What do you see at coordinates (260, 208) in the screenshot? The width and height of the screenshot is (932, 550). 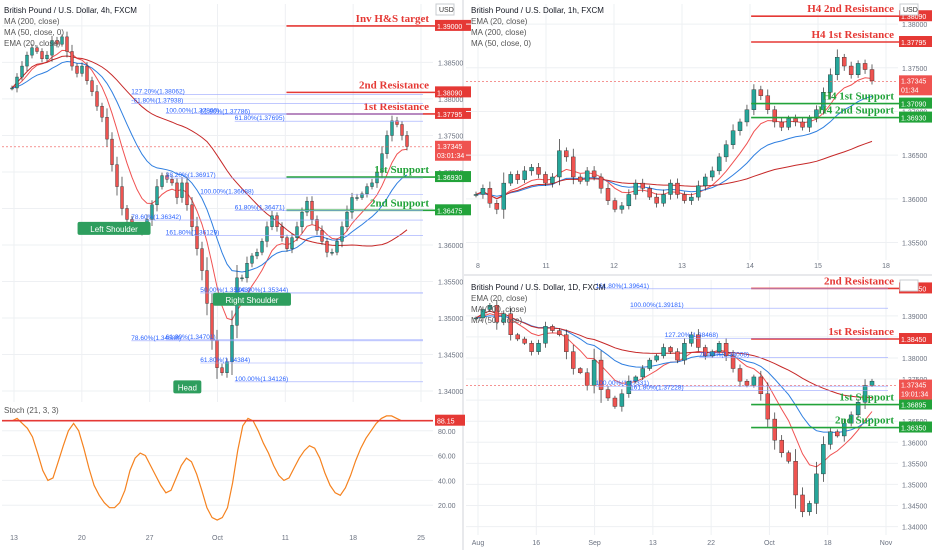 I see `fib-label-7: 61.80%(1.36471)` at bounding box center [260, 208].